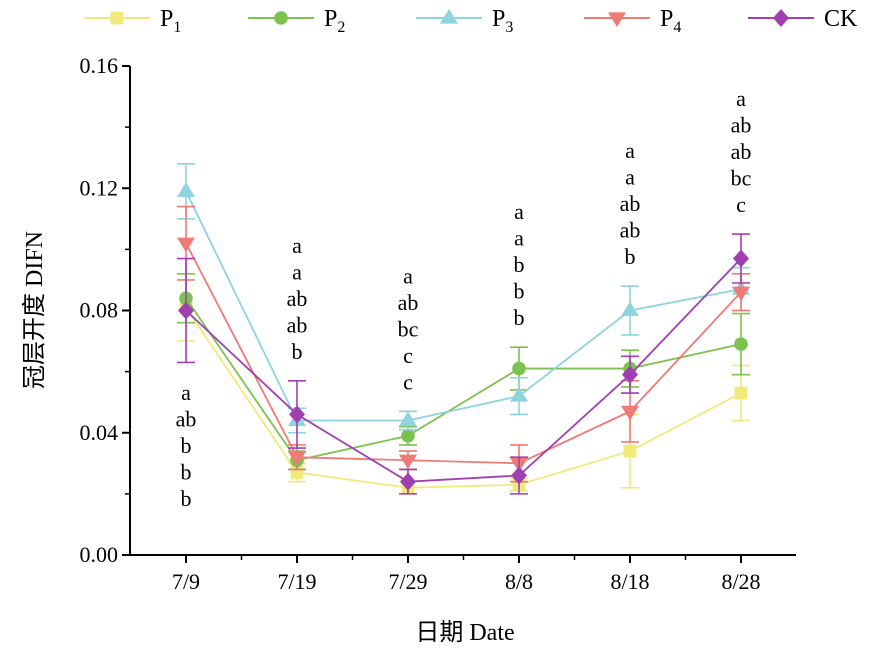  I want to click on legend-label: CK, so click(841, 19).